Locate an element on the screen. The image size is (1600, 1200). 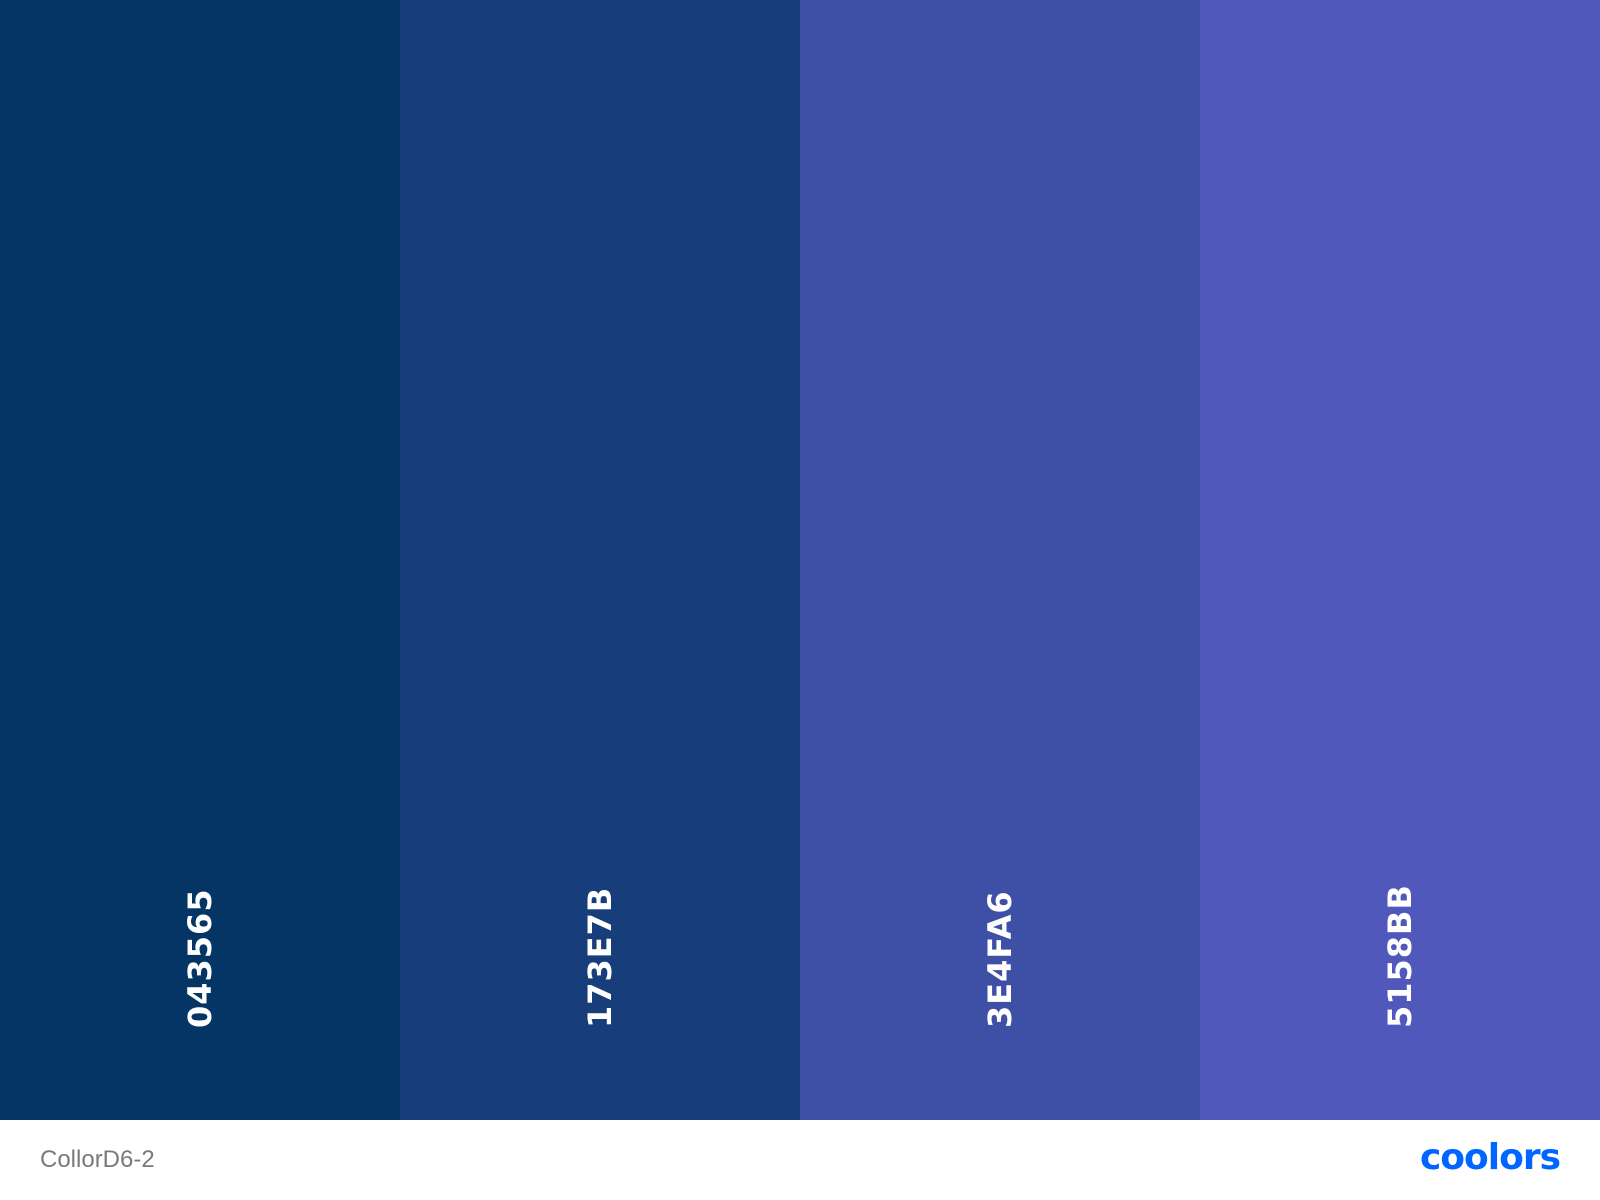
coolors-logo: coolors is located at coordinates (1490, 1157).